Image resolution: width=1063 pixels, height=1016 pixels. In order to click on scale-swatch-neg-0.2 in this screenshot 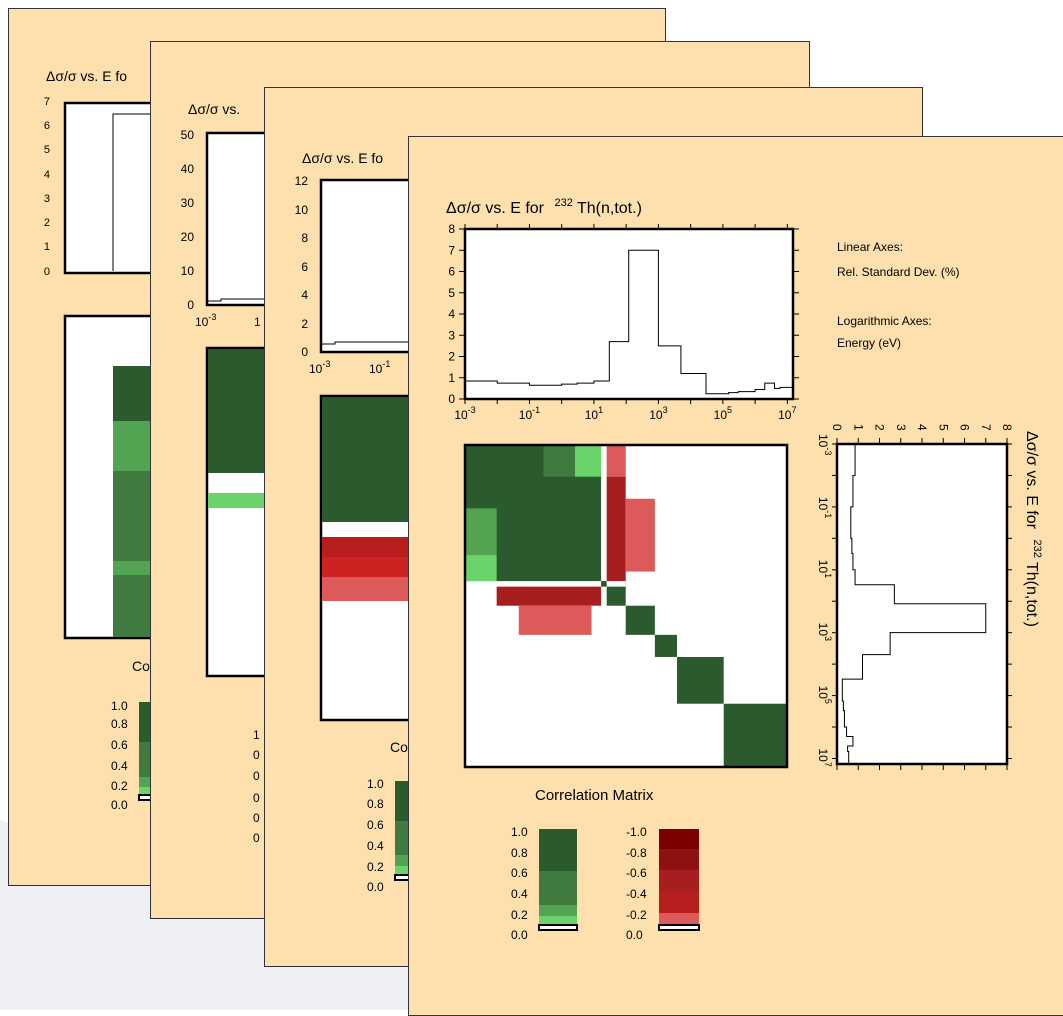, I will do `click(679, 919)`.